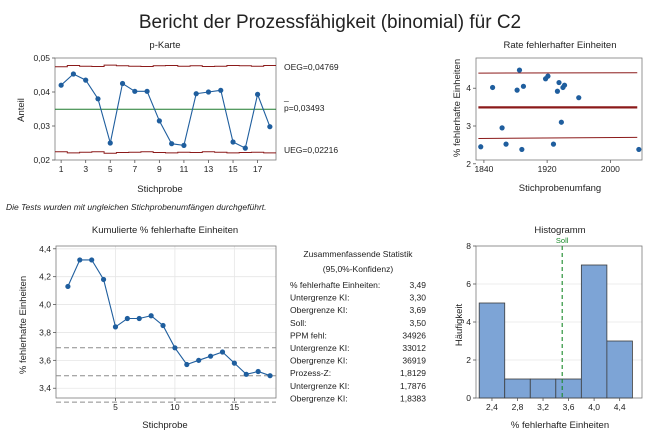 The image size is (660, 440). Describe the element at coordinates (258, 169) in the screenshot. I see `p-chart-x-tick-label: 17` at that location.